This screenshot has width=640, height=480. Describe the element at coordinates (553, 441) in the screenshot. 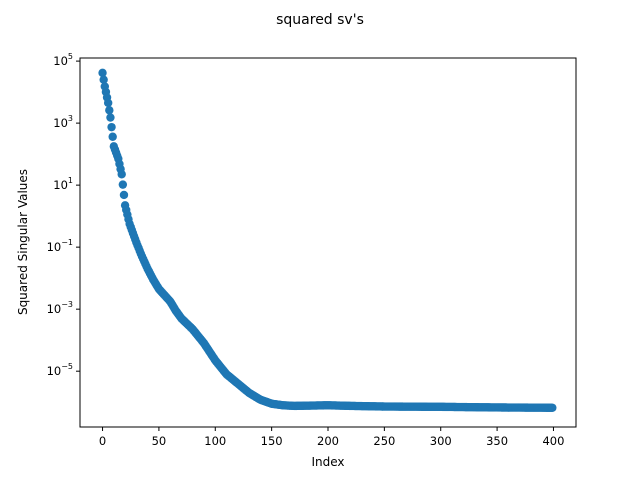

I see `x-tick-label: 400` at that location.